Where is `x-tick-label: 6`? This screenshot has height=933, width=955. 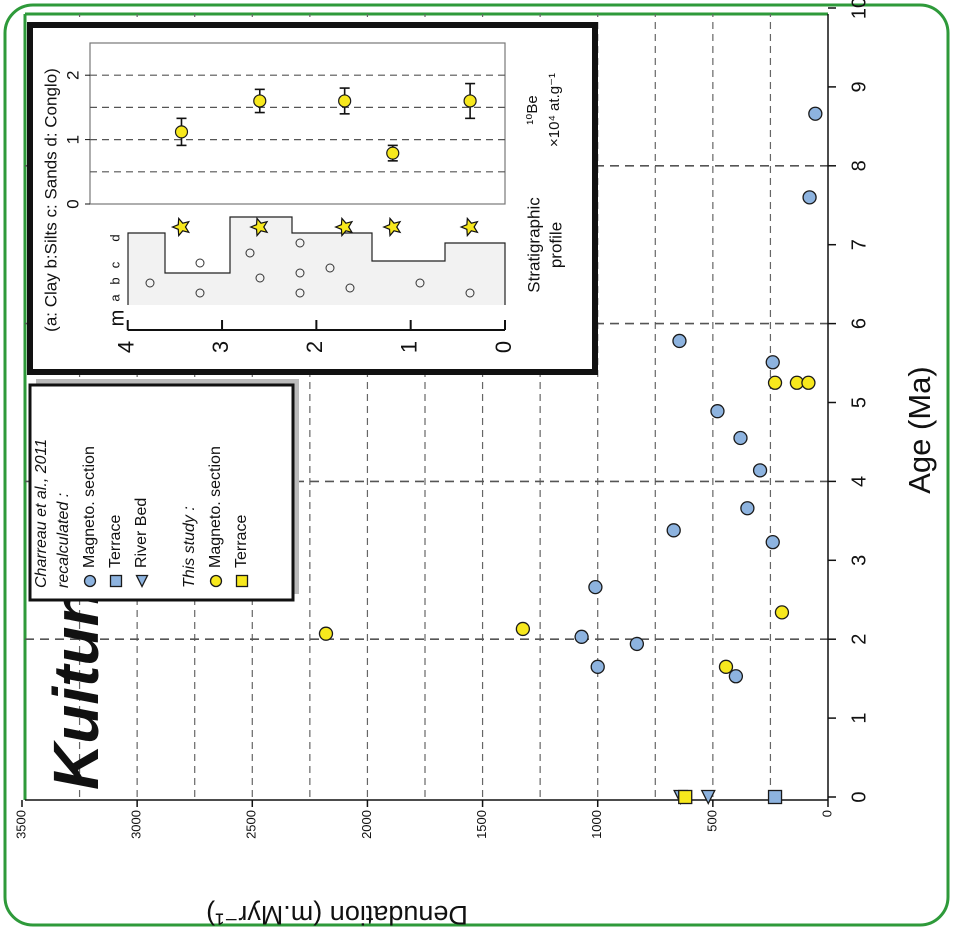
x-tick-label: 6 is located at coordinates (859, 323).